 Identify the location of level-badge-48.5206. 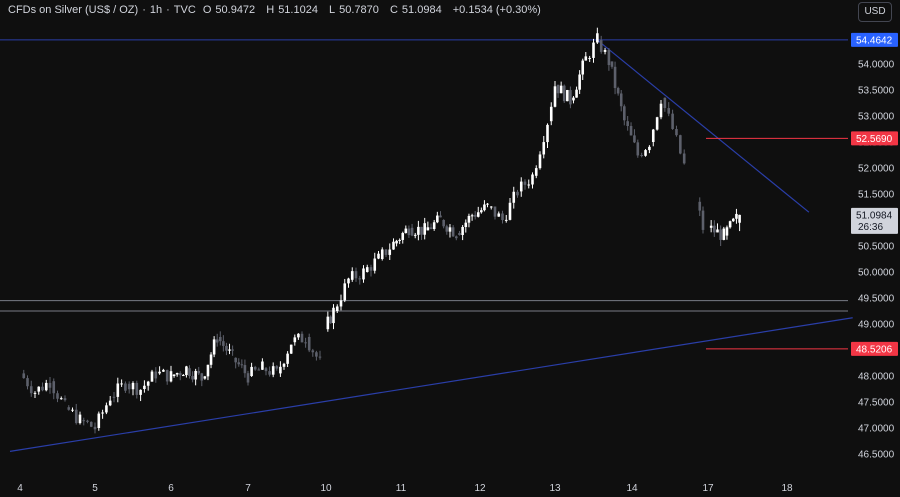
(874, 348).